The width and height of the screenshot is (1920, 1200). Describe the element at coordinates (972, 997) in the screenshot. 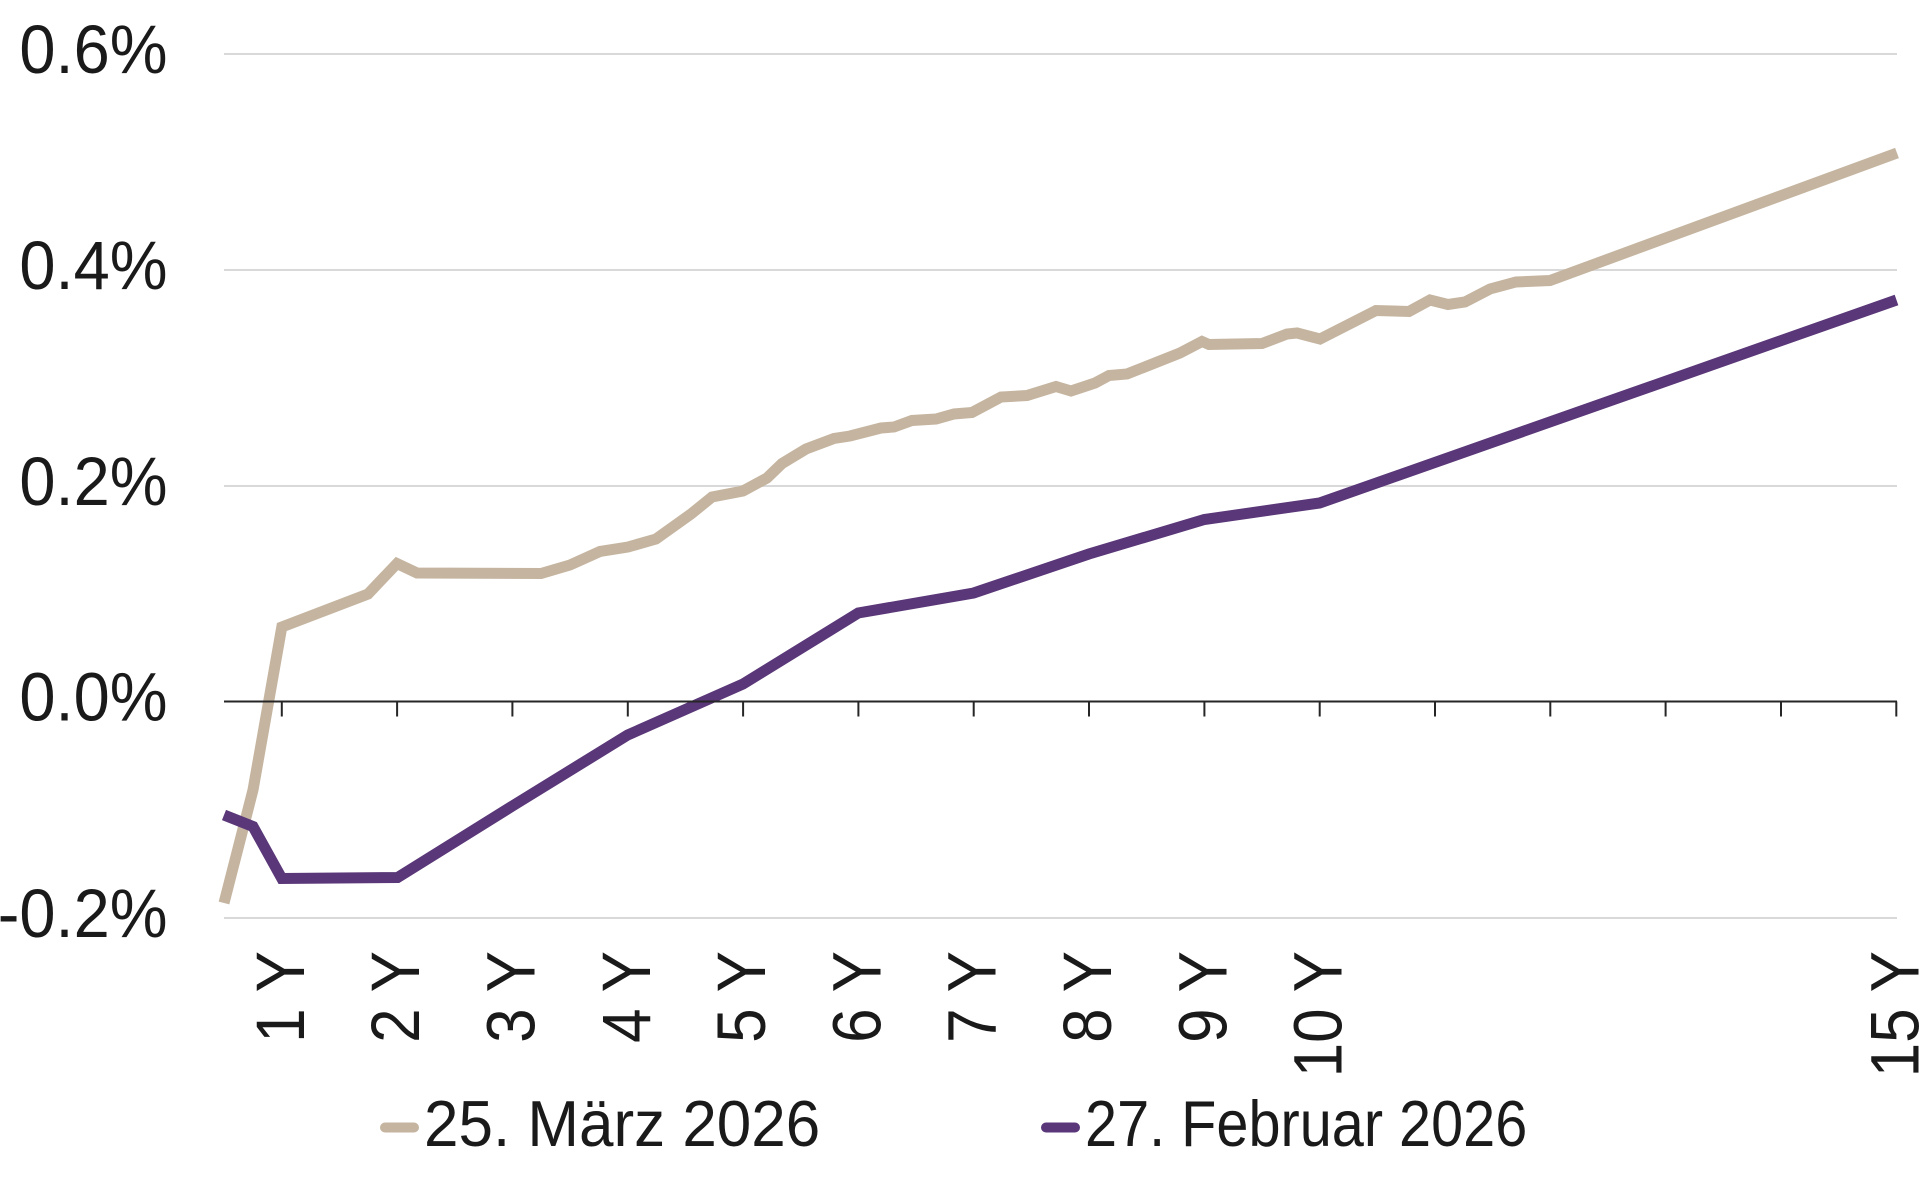

I see `svg-text: 7 Y` at that location.